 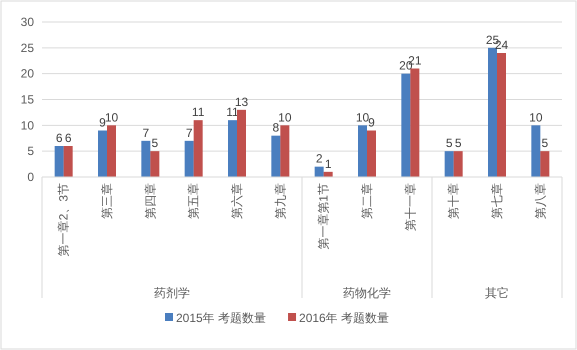 I want to click on x-tick-label: 第一章2、3节, so click(x=63, y=219).